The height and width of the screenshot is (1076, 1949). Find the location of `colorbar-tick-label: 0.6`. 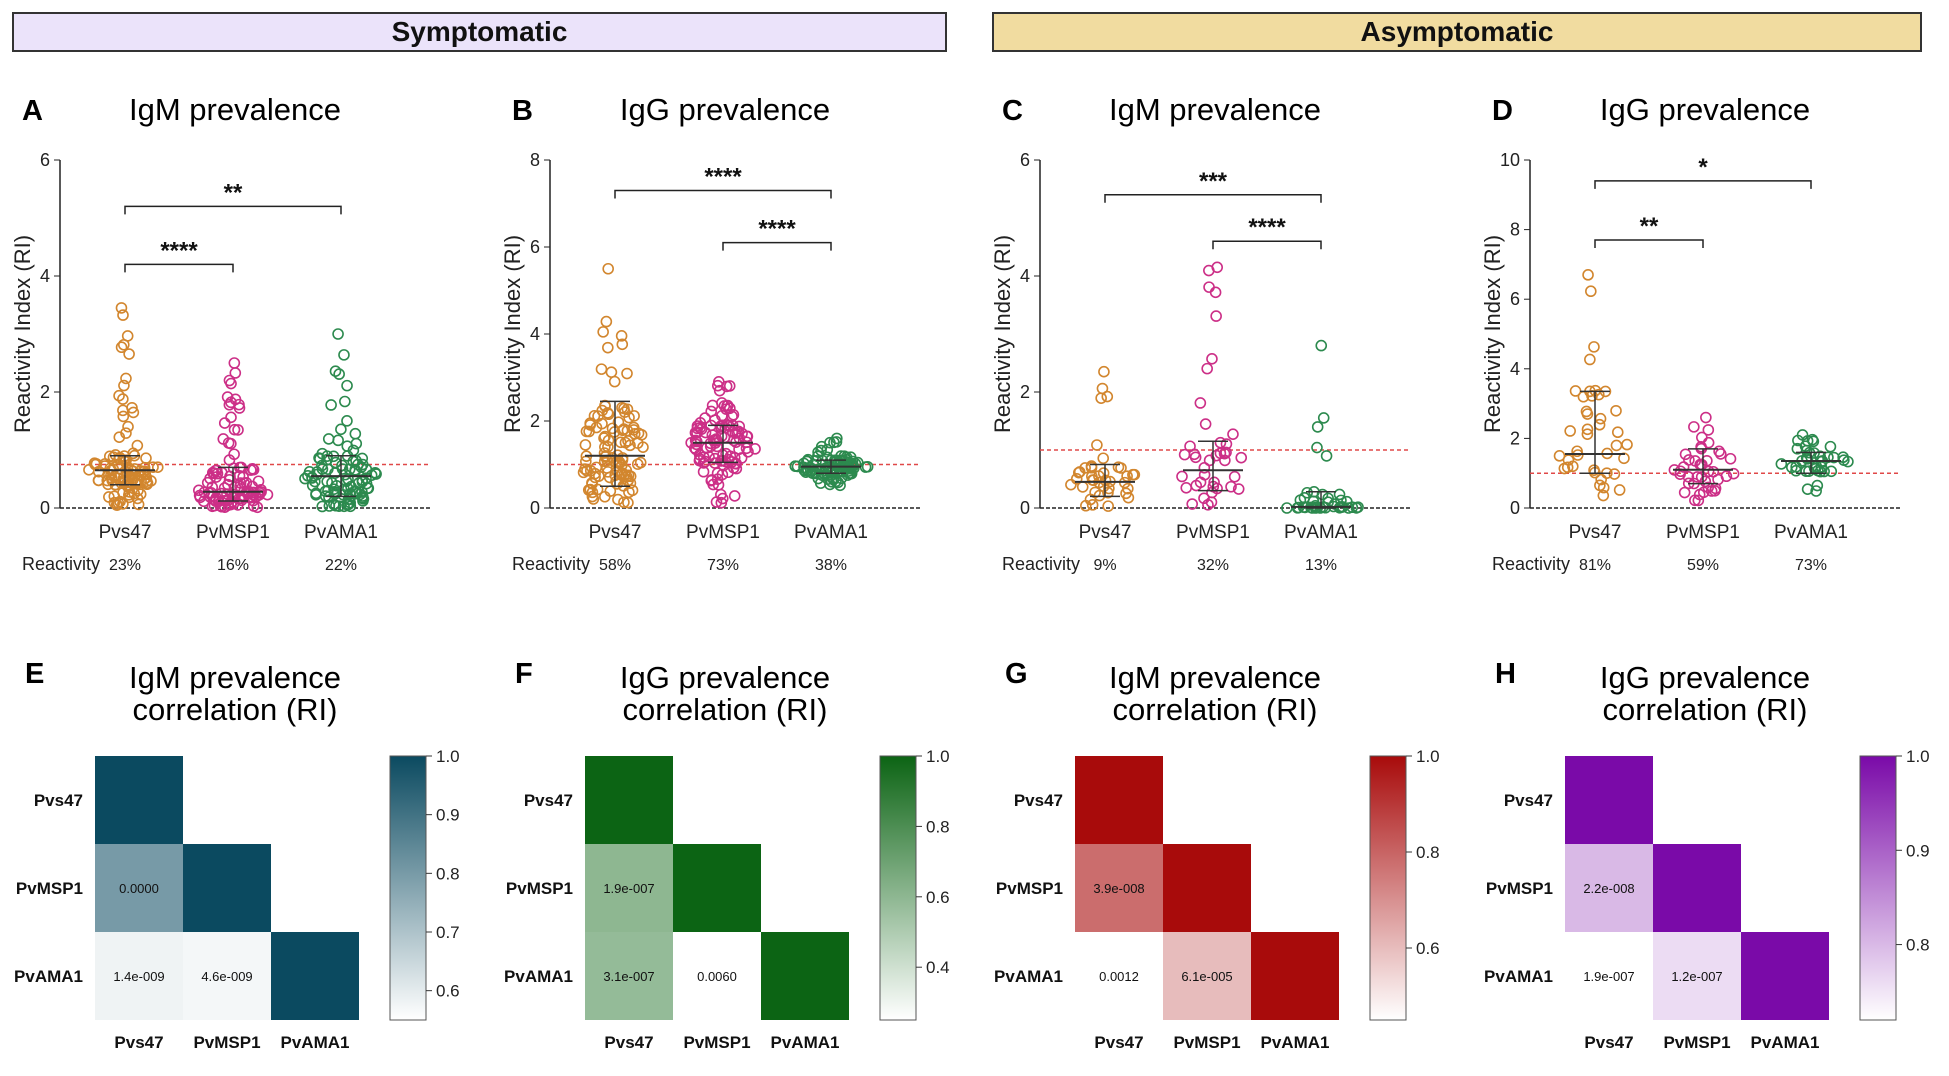

colorbar-tick-label: 0.6 is located at coordinates (1428, 948).